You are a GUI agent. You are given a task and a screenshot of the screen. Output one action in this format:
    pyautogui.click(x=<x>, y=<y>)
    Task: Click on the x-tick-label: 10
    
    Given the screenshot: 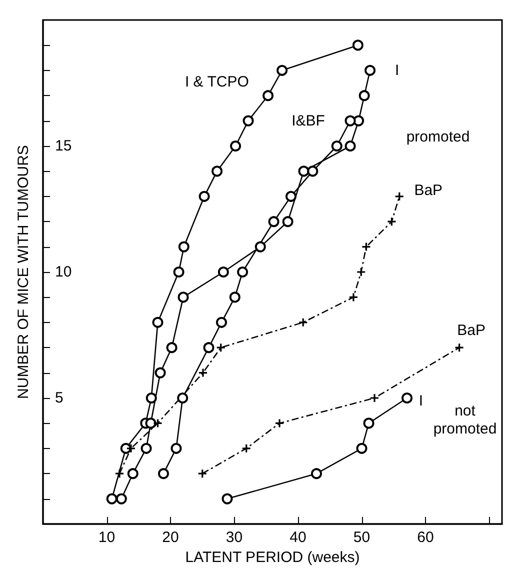 What is the action you would take?
    pyautogui.click(x=107, y=537)
    